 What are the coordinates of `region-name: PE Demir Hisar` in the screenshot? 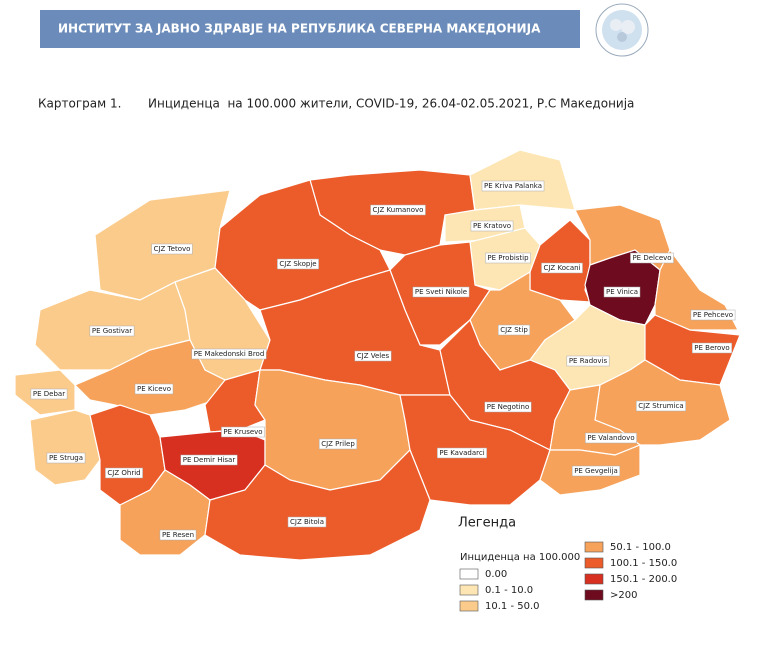 It's located at (209, 460).